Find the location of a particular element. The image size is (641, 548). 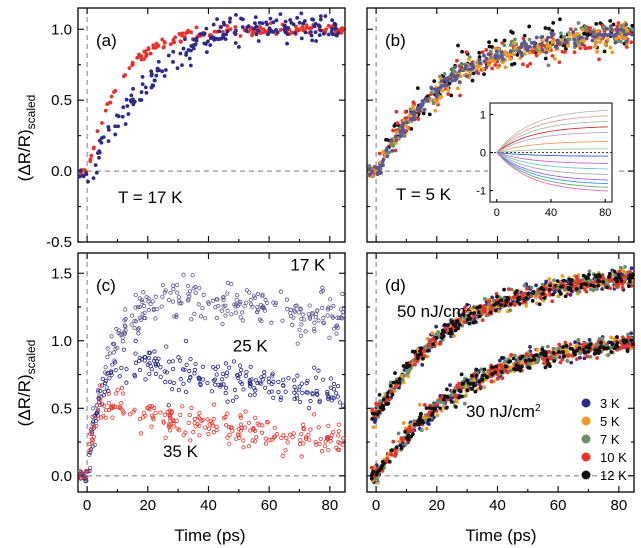

svg-text: (ΔR/R)scaled is located at coordinates (26, 383).